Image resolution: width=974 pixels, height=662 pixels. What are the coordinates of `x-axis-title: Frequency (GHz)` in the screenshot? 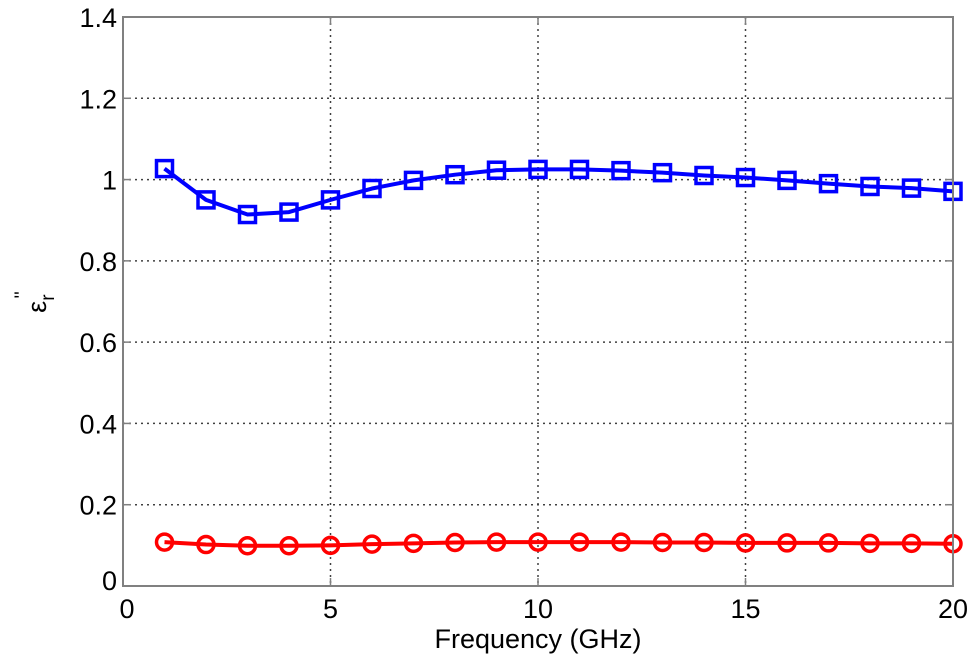 It's located at (537, 639).